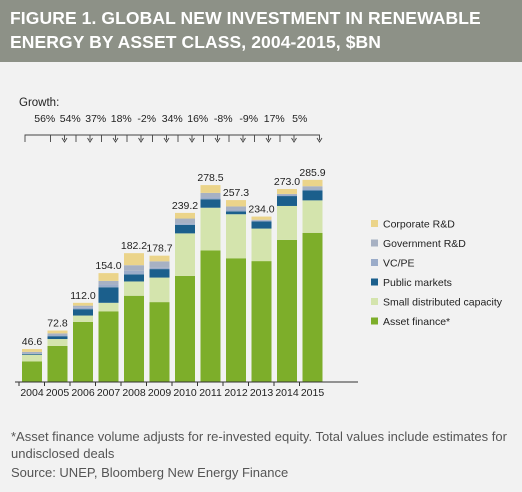  What do you see at coordinates (146, 119) in the screenshot?
I see `growth-label: -2%` at bounding box center [146, 119].